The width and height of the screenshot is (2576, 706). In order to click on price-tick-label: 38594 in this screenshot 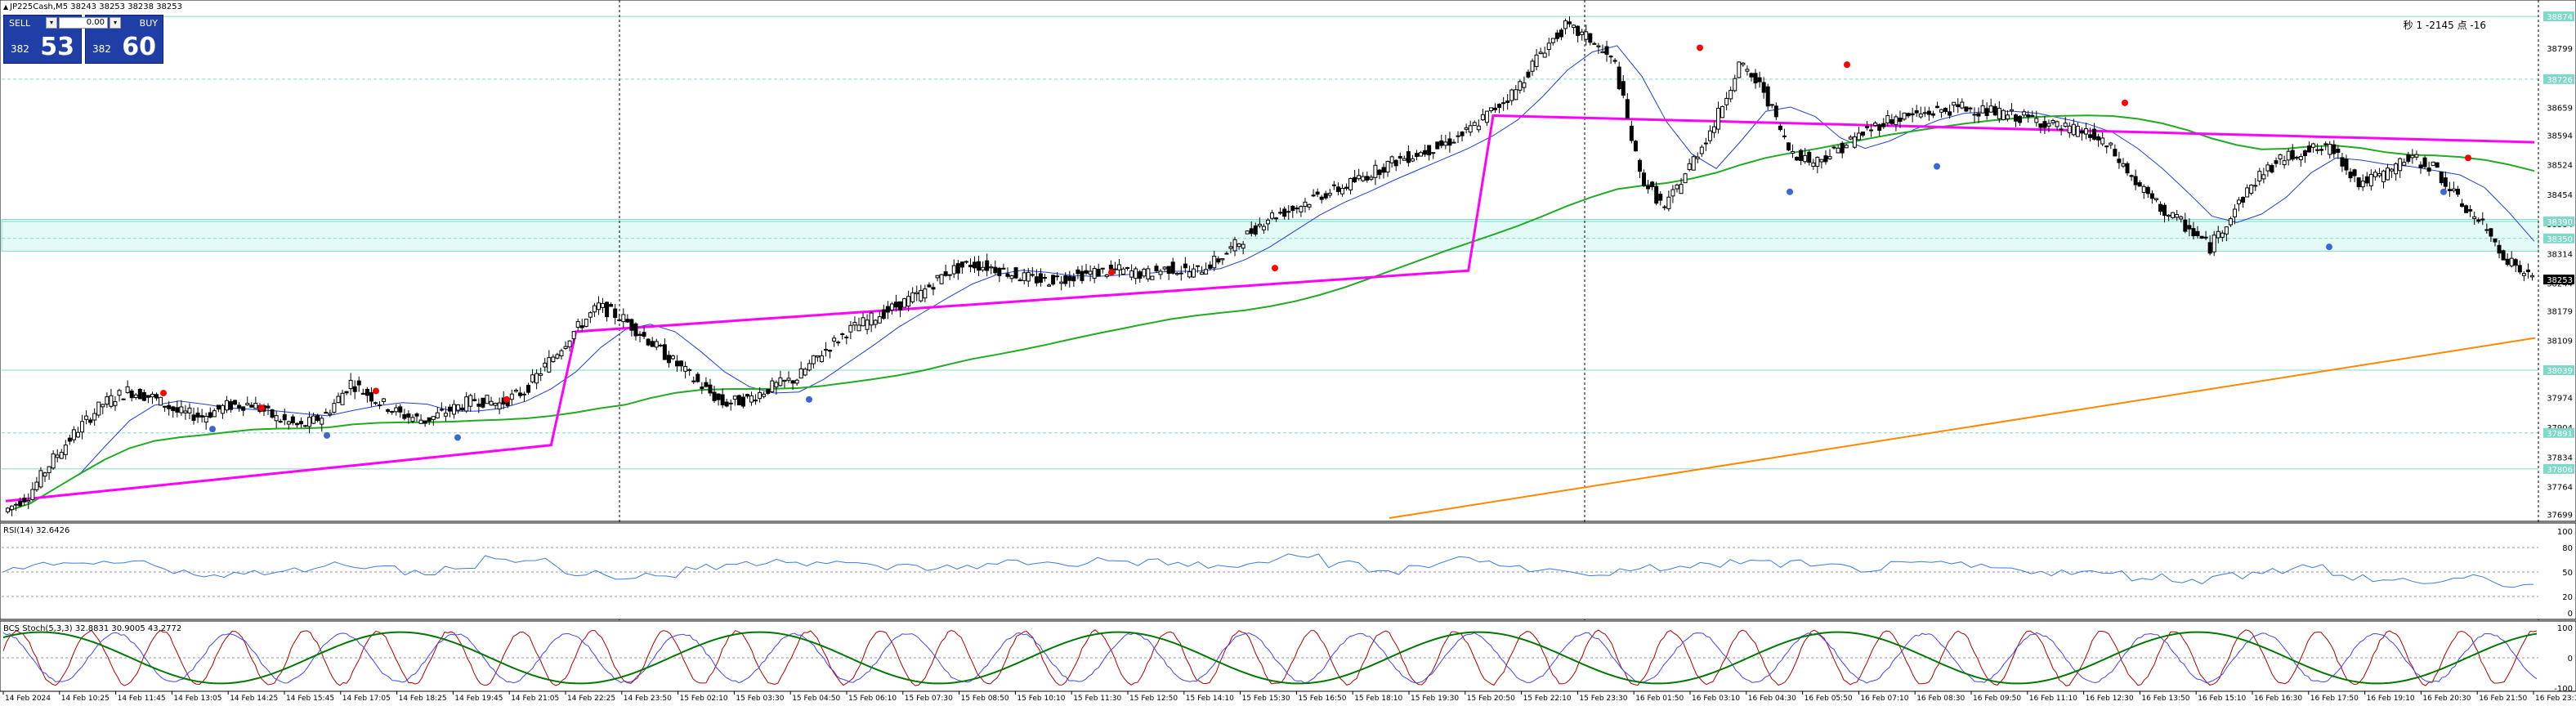, I will do `click(2560, 136)`.